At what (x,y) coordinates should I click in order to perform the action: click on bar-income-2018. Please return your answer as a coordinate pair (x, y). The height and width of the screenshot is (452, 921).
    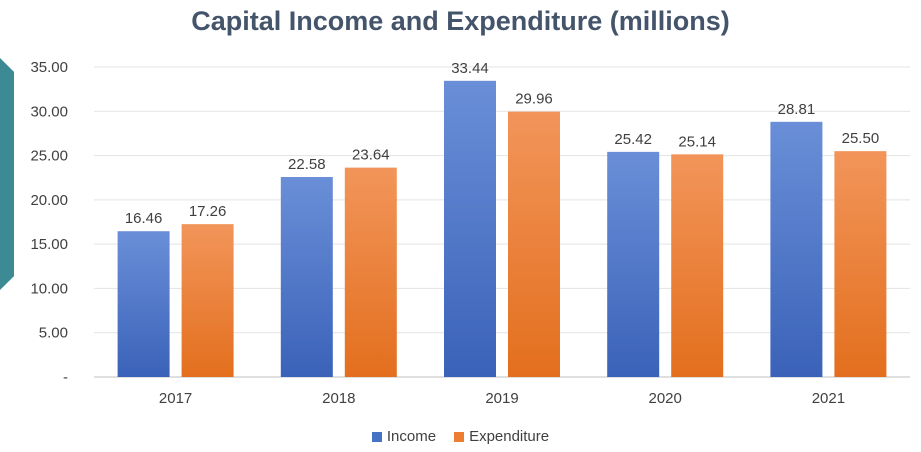
    Looking at the image, I should click on (306, 277).